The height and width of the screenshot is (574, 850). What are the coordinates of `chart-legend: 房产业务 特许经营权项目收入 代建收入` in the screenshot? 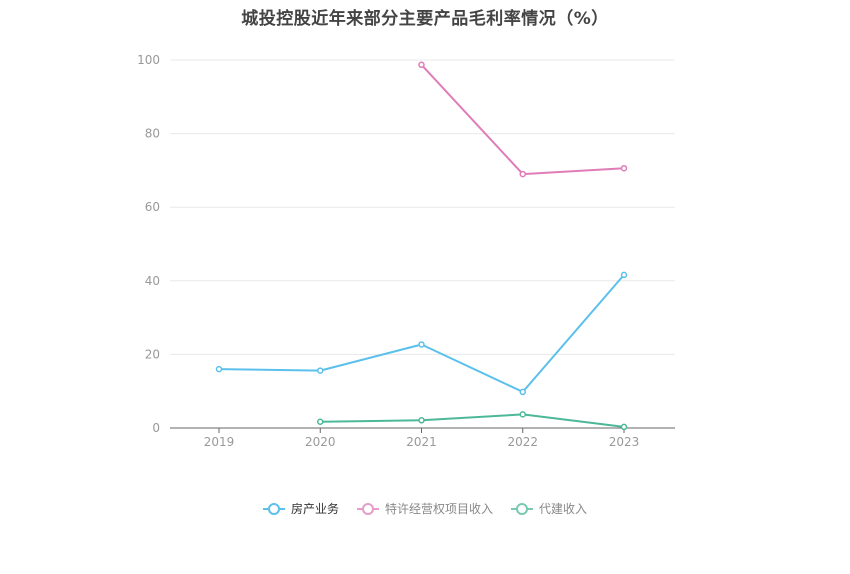 It's located at (425, 508).